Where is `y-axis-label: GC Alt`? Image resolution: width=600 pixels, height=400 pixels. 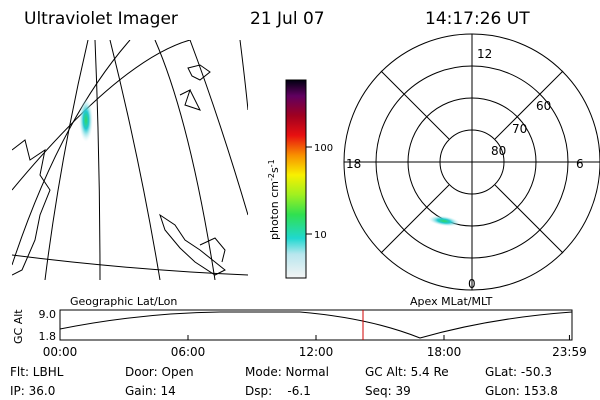 y-axis-label: GC Alt is located at coordinates (18, 326).